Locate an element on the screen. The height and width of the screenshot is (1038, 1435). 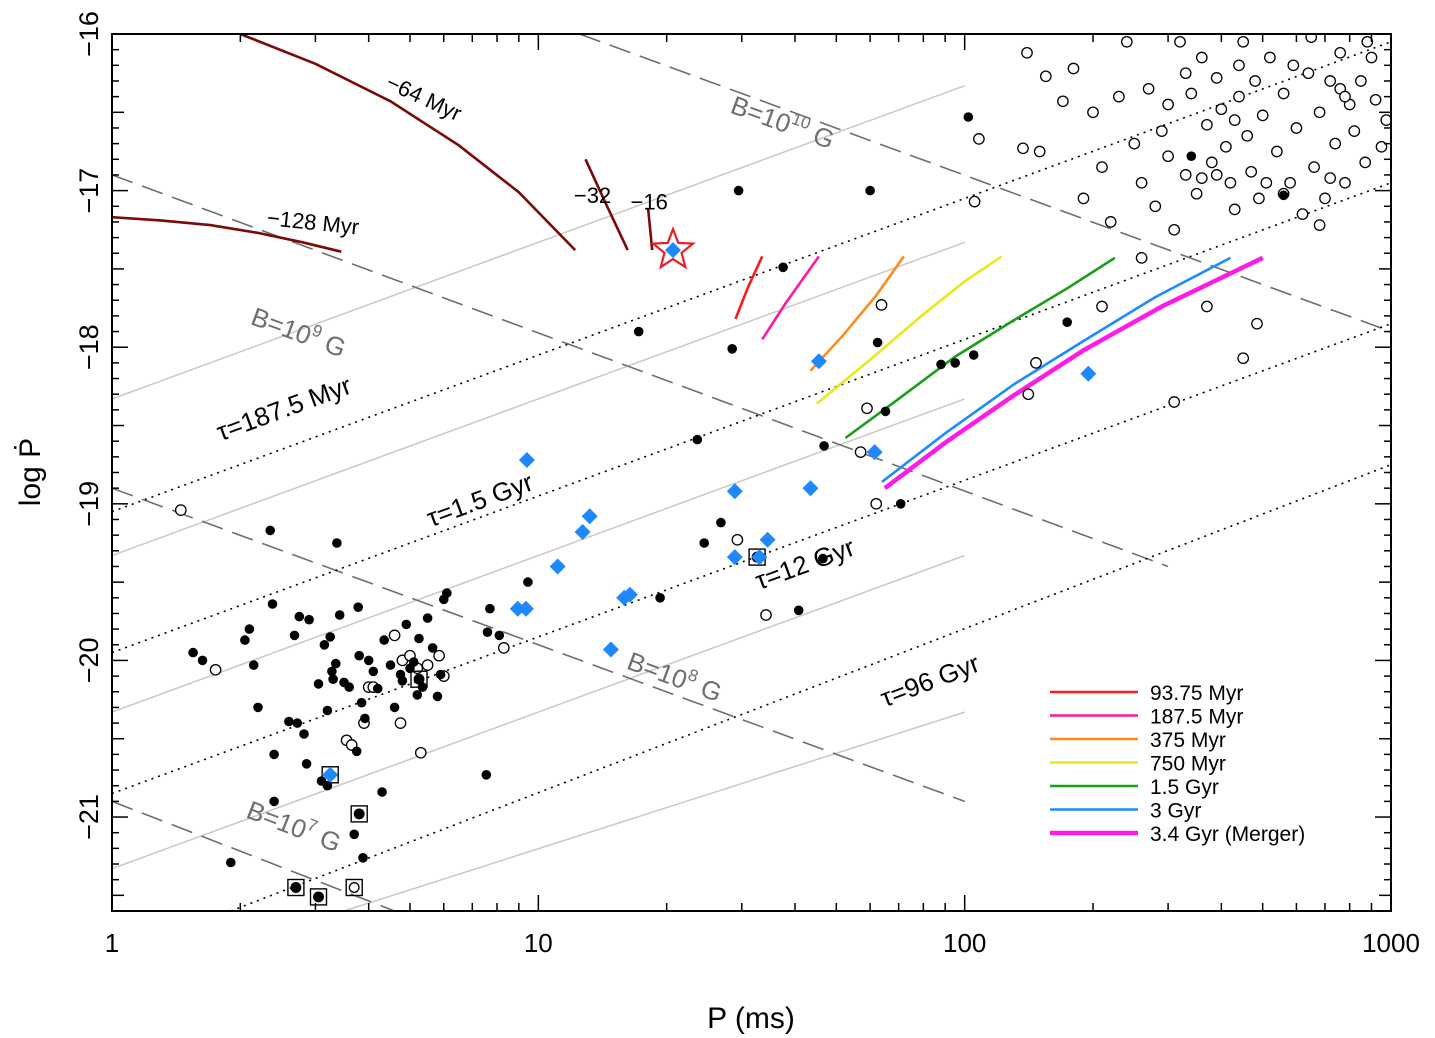
boxed-point is located at coordinates (318, 897).